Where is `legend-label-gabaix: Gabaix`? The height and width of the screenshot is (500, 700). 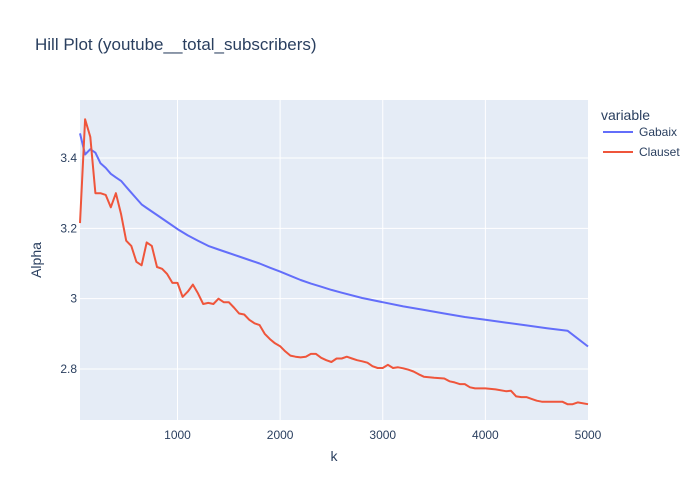 legend-label-gabaix: Gabaix is located at coordinates (658, 132).